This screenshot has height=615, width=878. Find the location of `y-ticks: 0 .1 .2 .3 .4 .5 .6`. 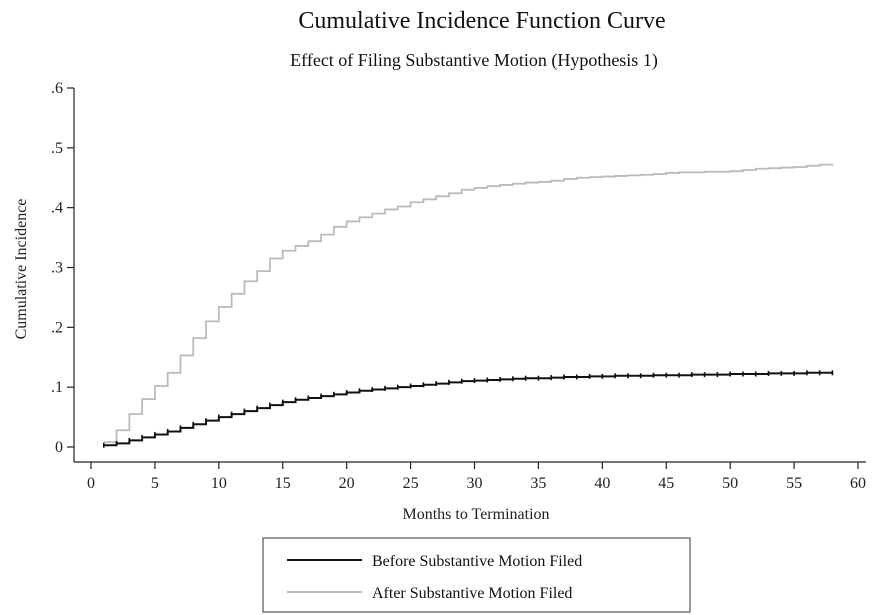

y-ticks: 0 .1 .2 .3 .4 .5 .6 is located at coordinates (62, 268).